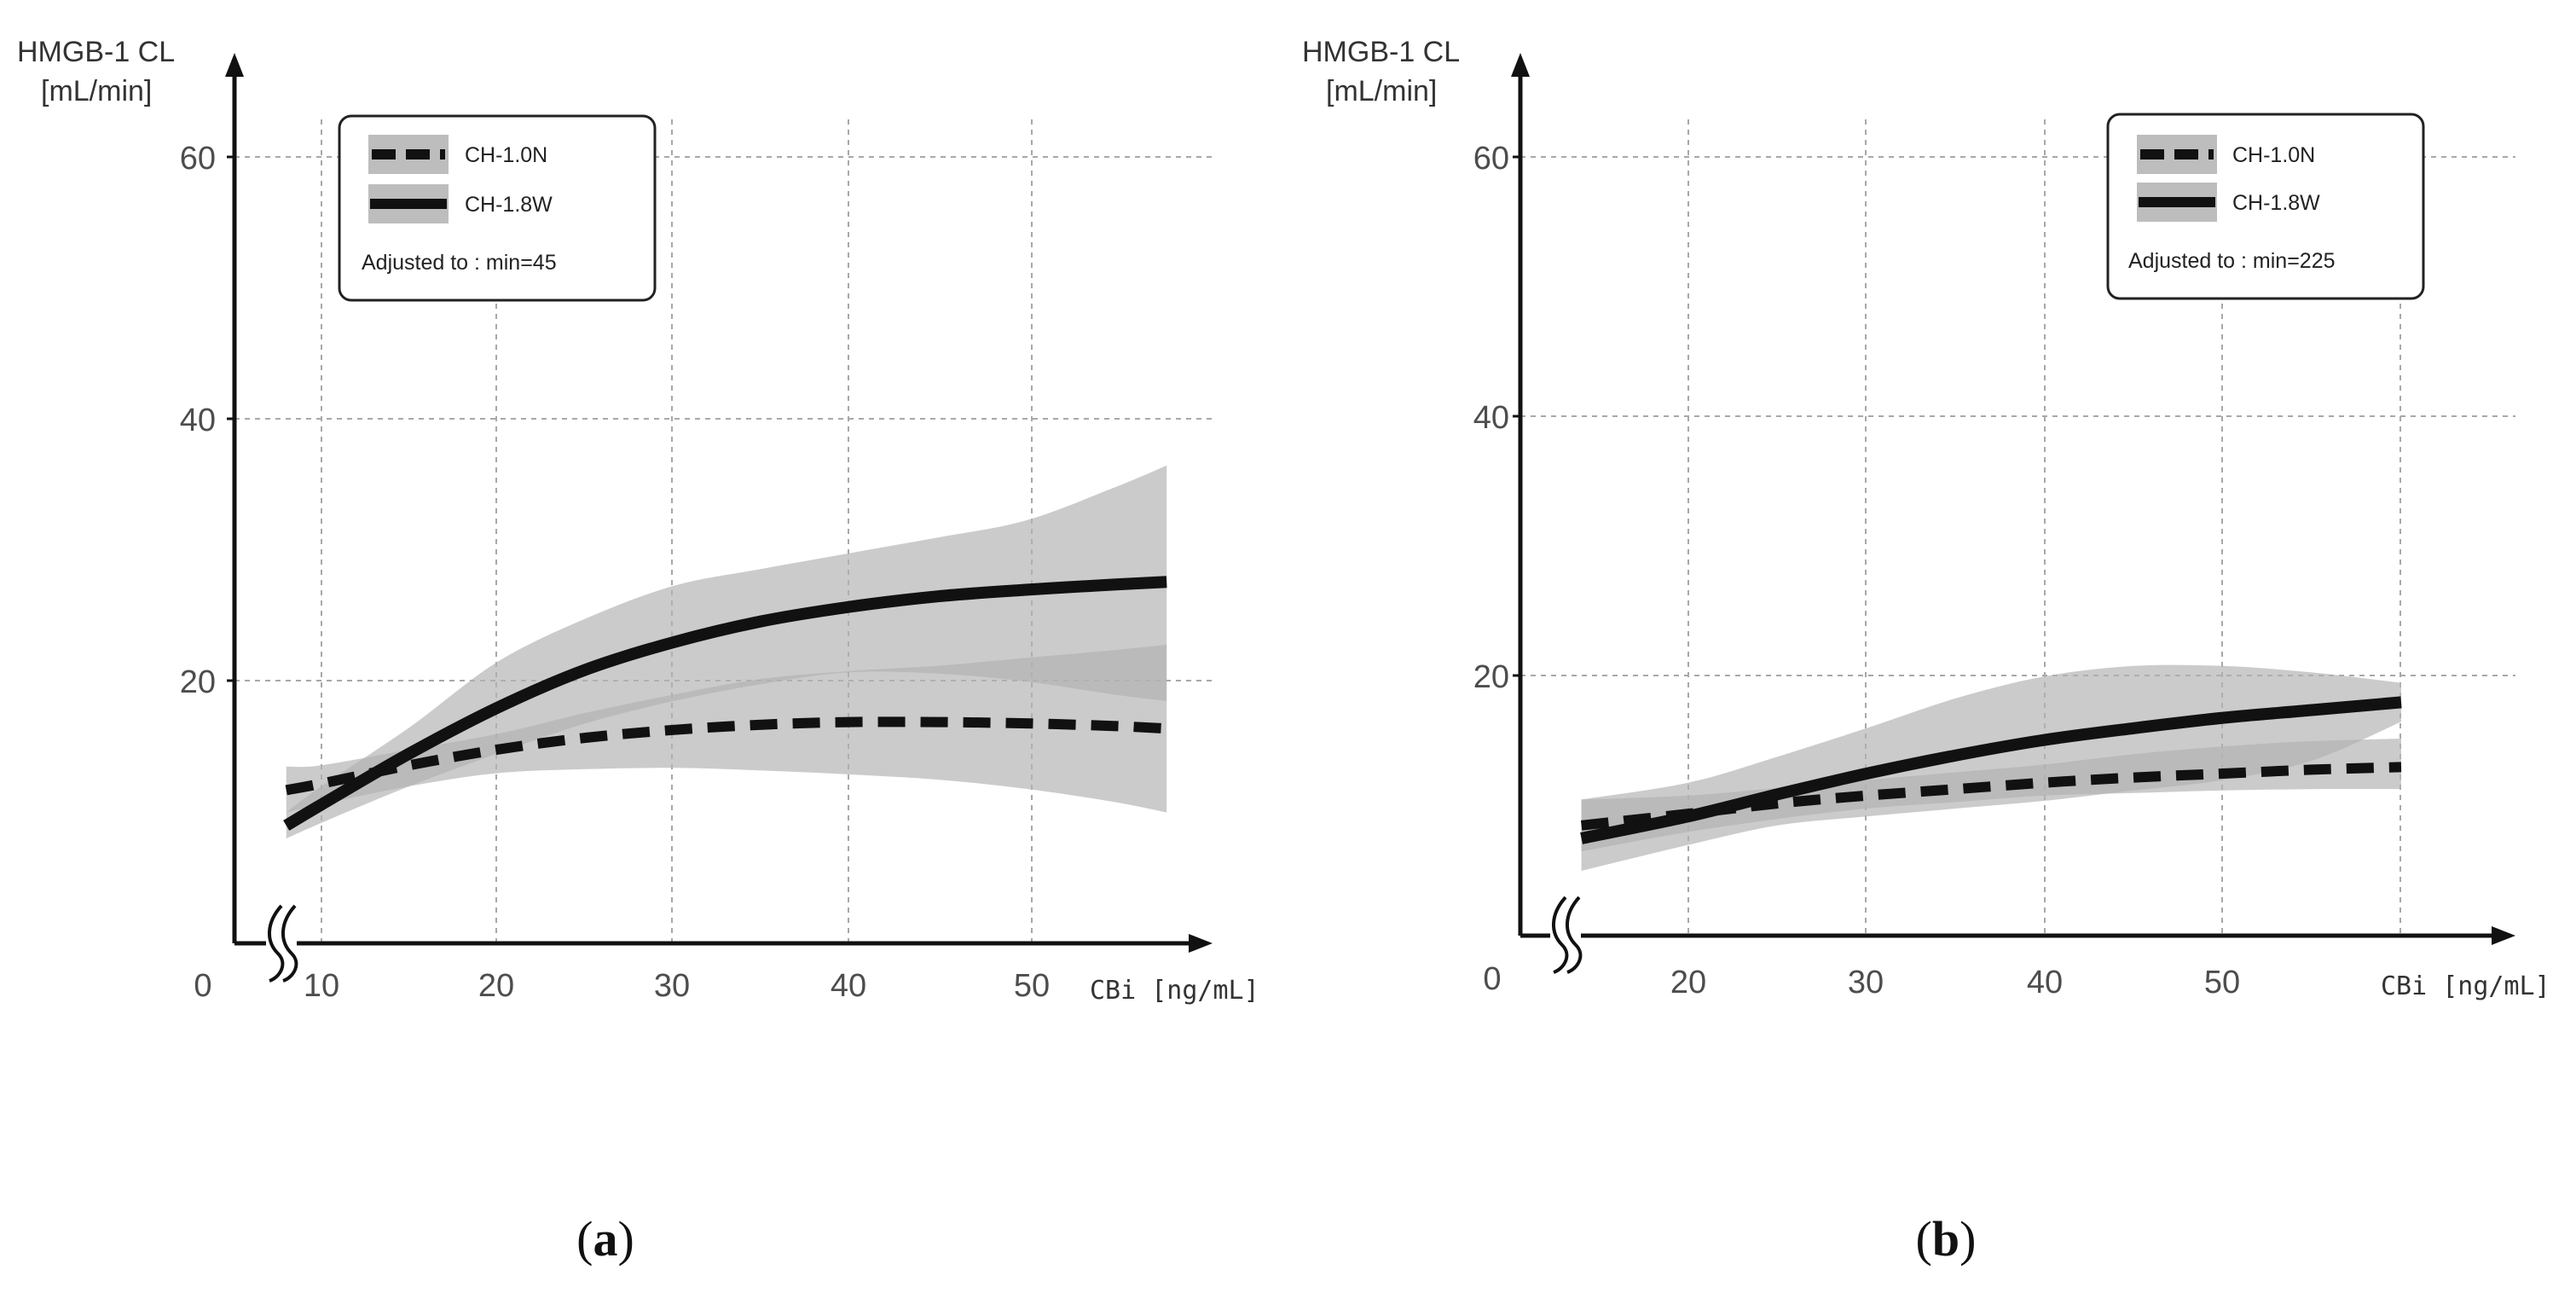  What do you see at coordinates (496, 986) in the screenshot?
I see `panel-a-xtick-label: 20` at bounding box center [496, 986].